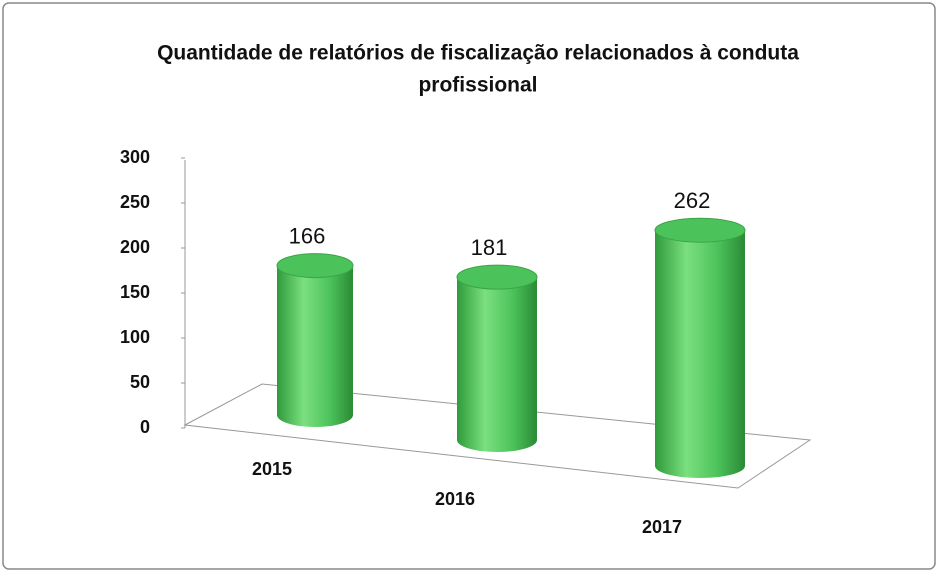 This screenshot has height=579, width=940. What do you see at coordinates (140, 382) in the screenshot?
I see `y-tick-label: 50` at bounding box center [140, 382].